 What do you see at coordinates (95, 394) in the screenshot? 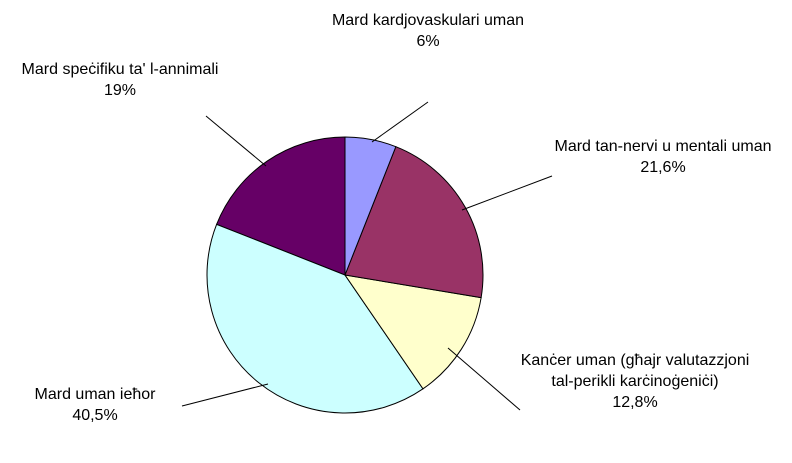
I see `category-label: Mard uman ieħor` at bounding box center [95, 394].